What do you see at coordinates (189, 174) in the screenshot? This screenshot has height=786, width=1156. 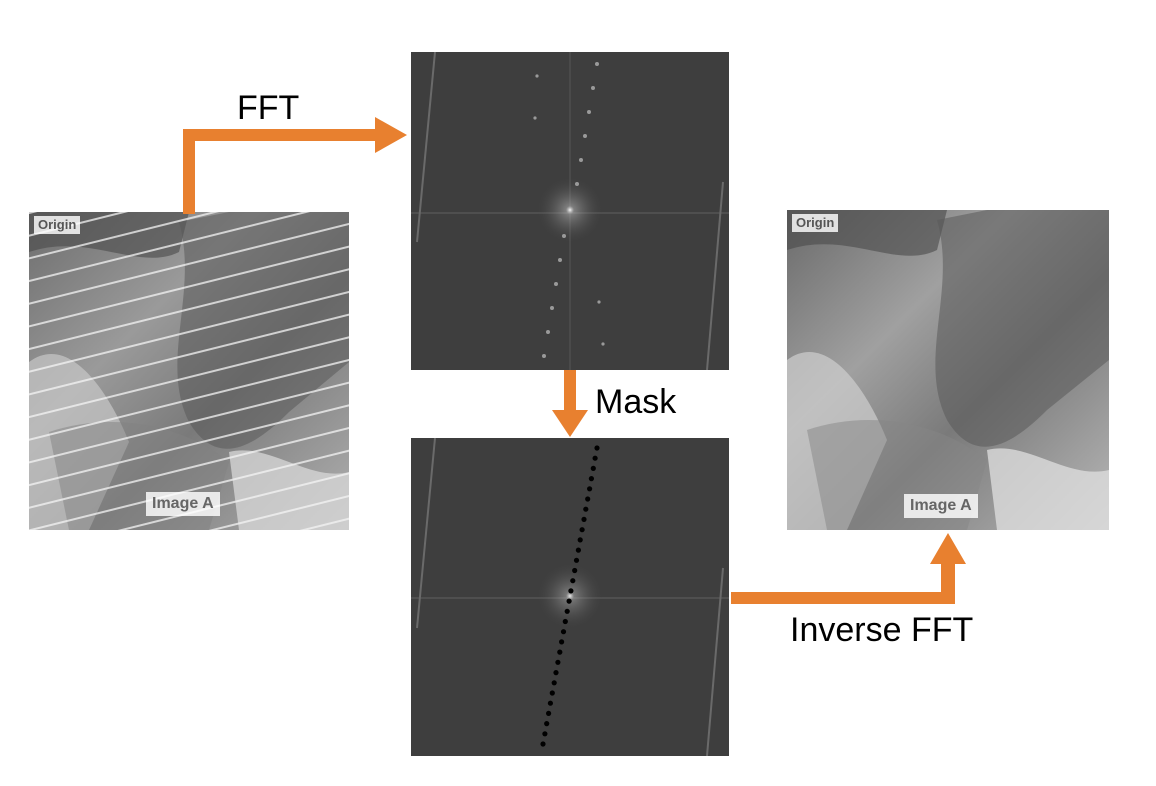 I see `fft-arrow-vertical` at bounding box center [189, 174].